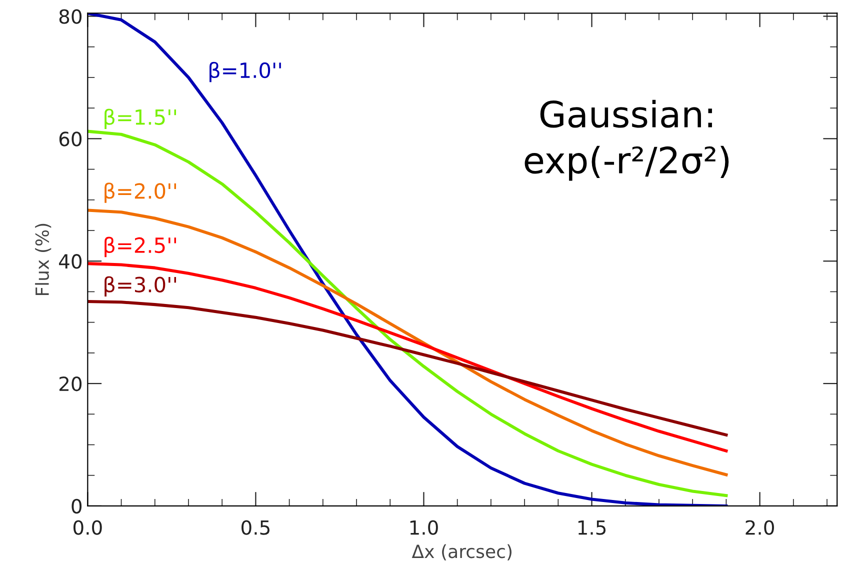 This screenshot has height=573, width=843. Describe the element at coordinates (256, 527) in the screenshot. I see `x-tick-label: 0.5` at that location.